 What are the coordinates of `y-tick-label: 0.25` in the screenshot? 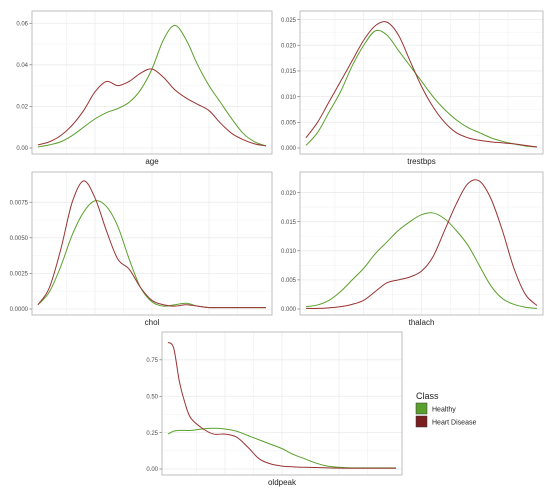 It's located at (152, 434).